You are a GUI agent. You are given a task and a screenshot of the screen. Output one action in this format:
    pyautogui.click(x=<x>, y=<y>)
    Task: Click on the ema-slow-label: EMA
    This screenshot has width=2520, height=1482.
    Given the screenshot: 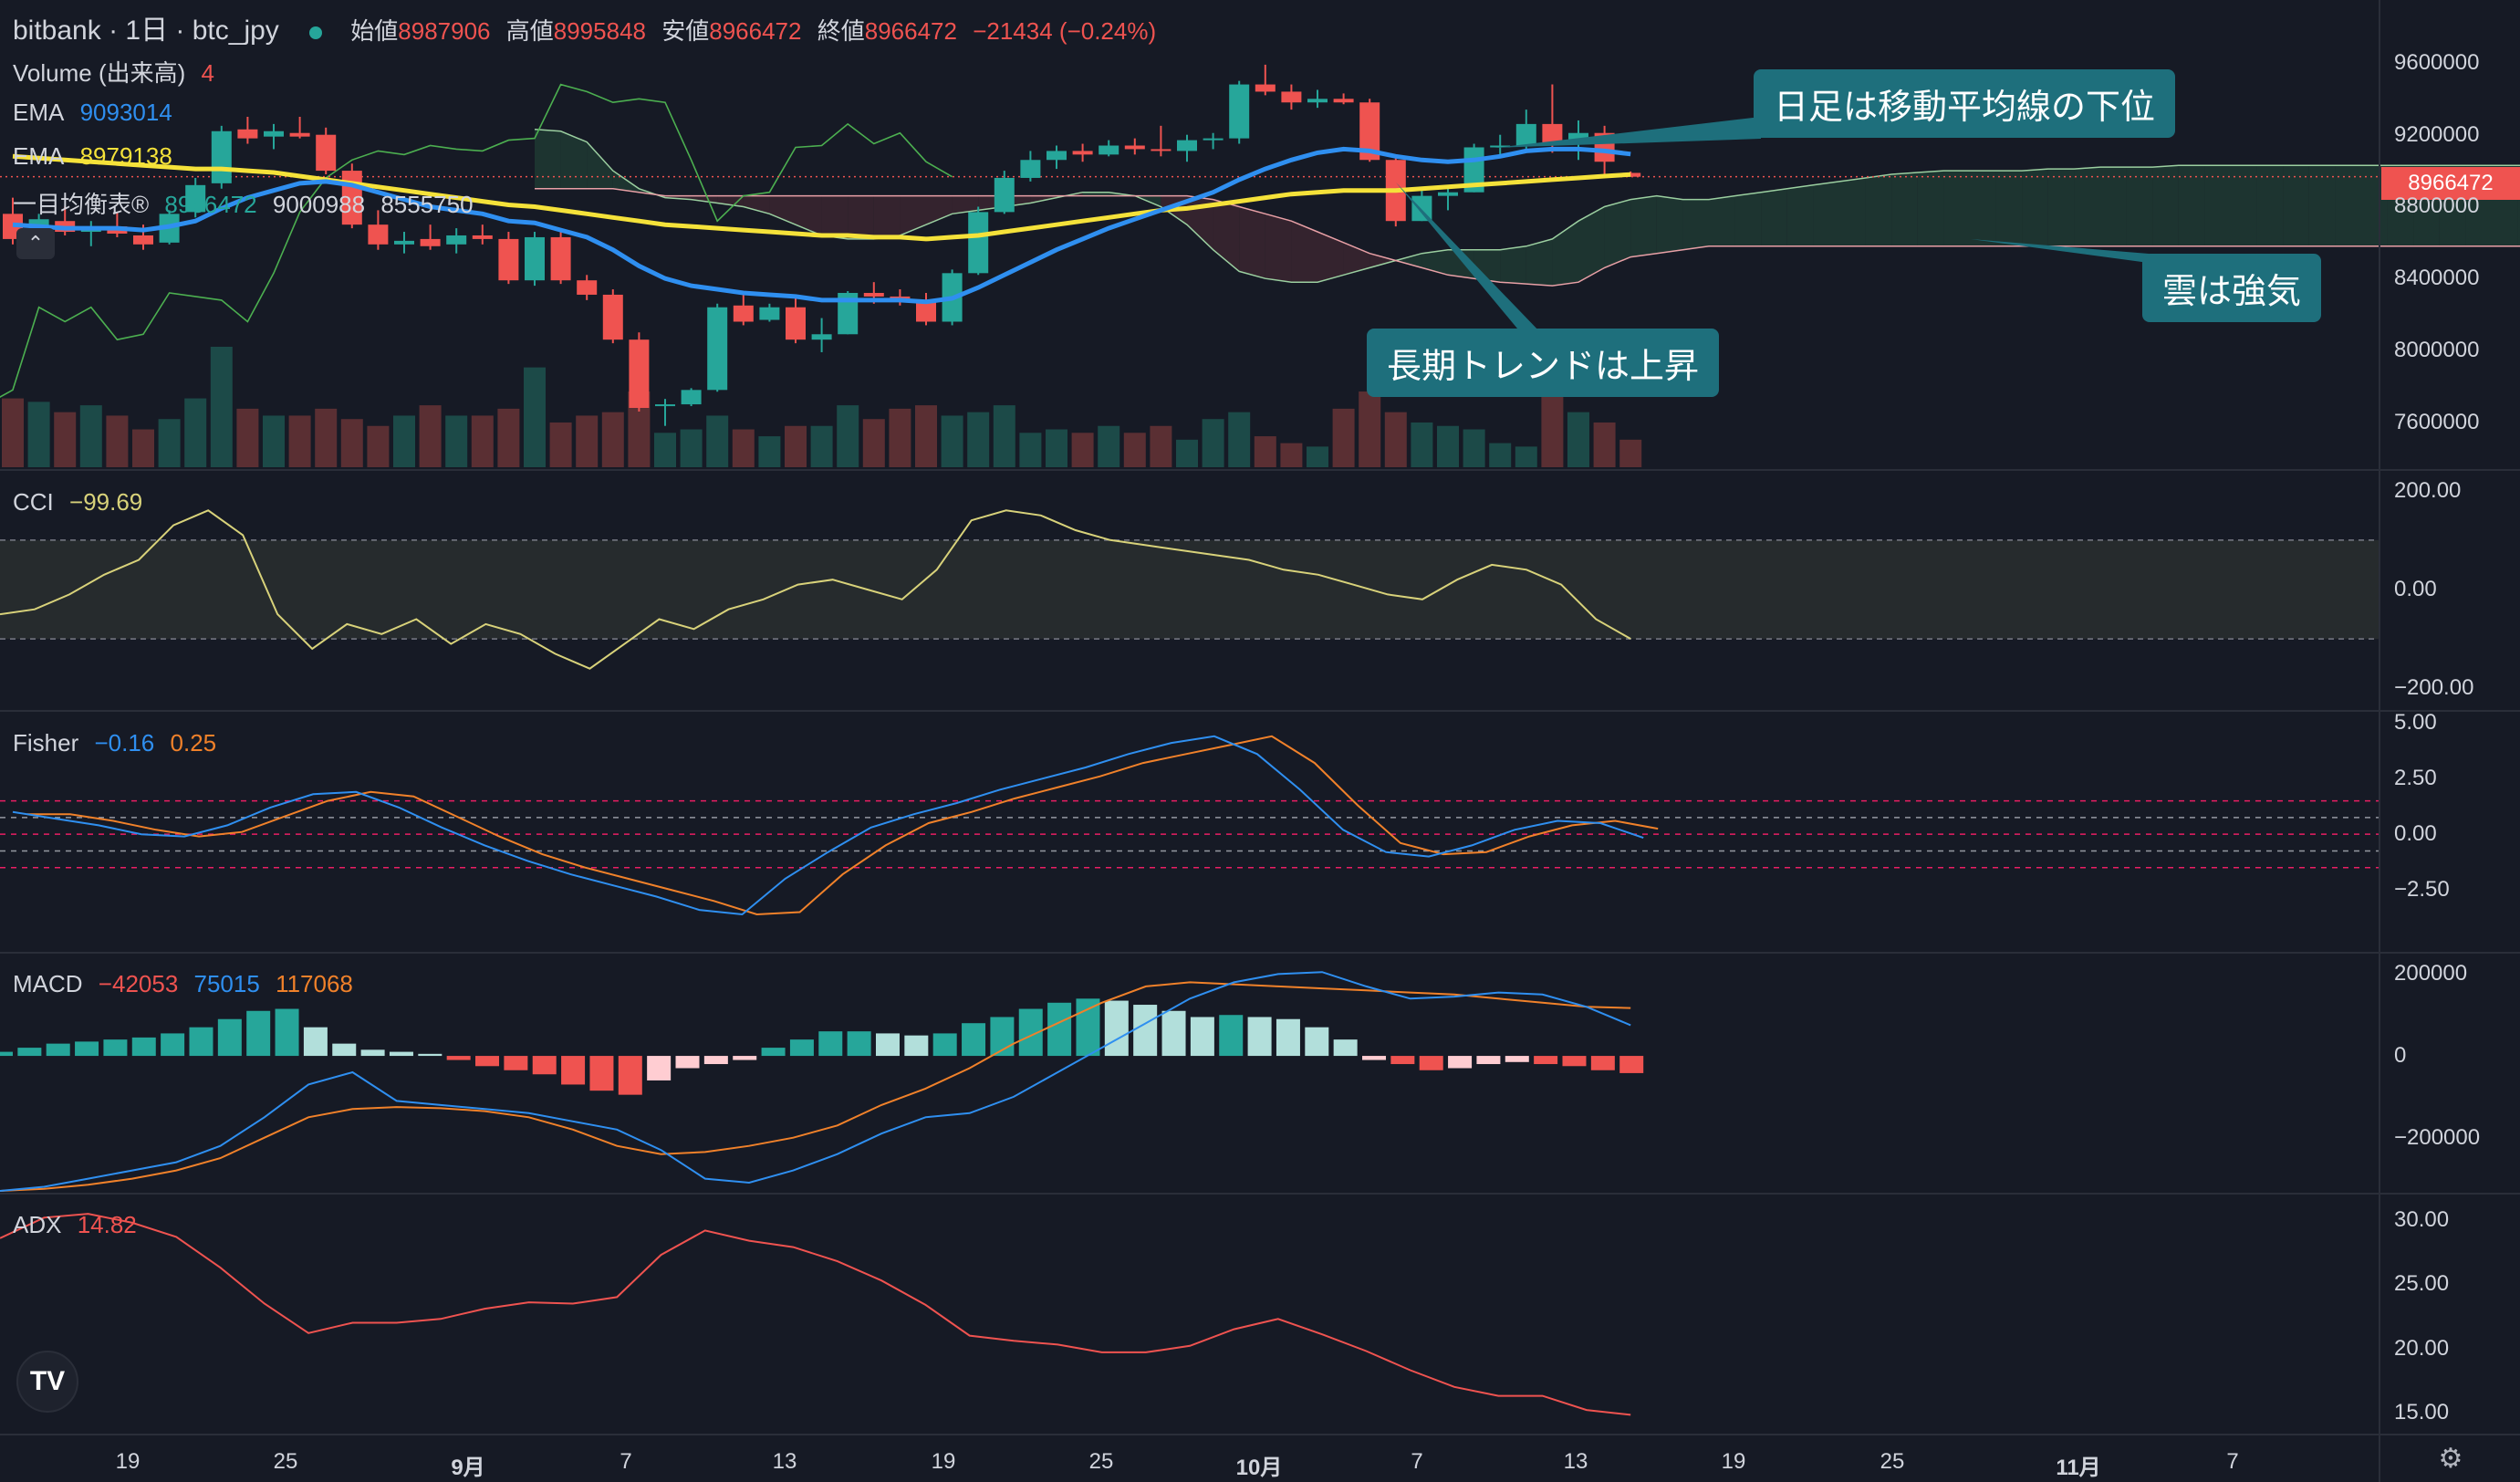 What is the action you would take?
    pyautogui.click(x=39, y=156)
    